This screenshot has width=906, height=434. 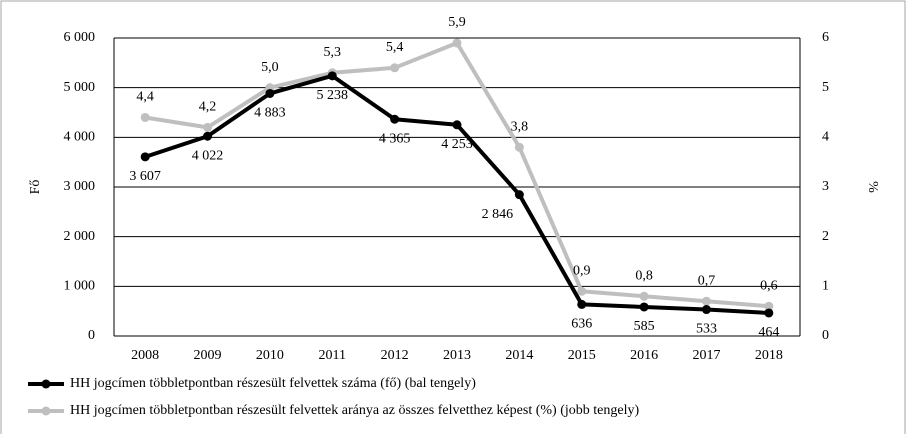 What do you see at coordinates (825, 37) in the screenshot?
I see `y2-tick-label: 6` at bounding box center [825, 37].